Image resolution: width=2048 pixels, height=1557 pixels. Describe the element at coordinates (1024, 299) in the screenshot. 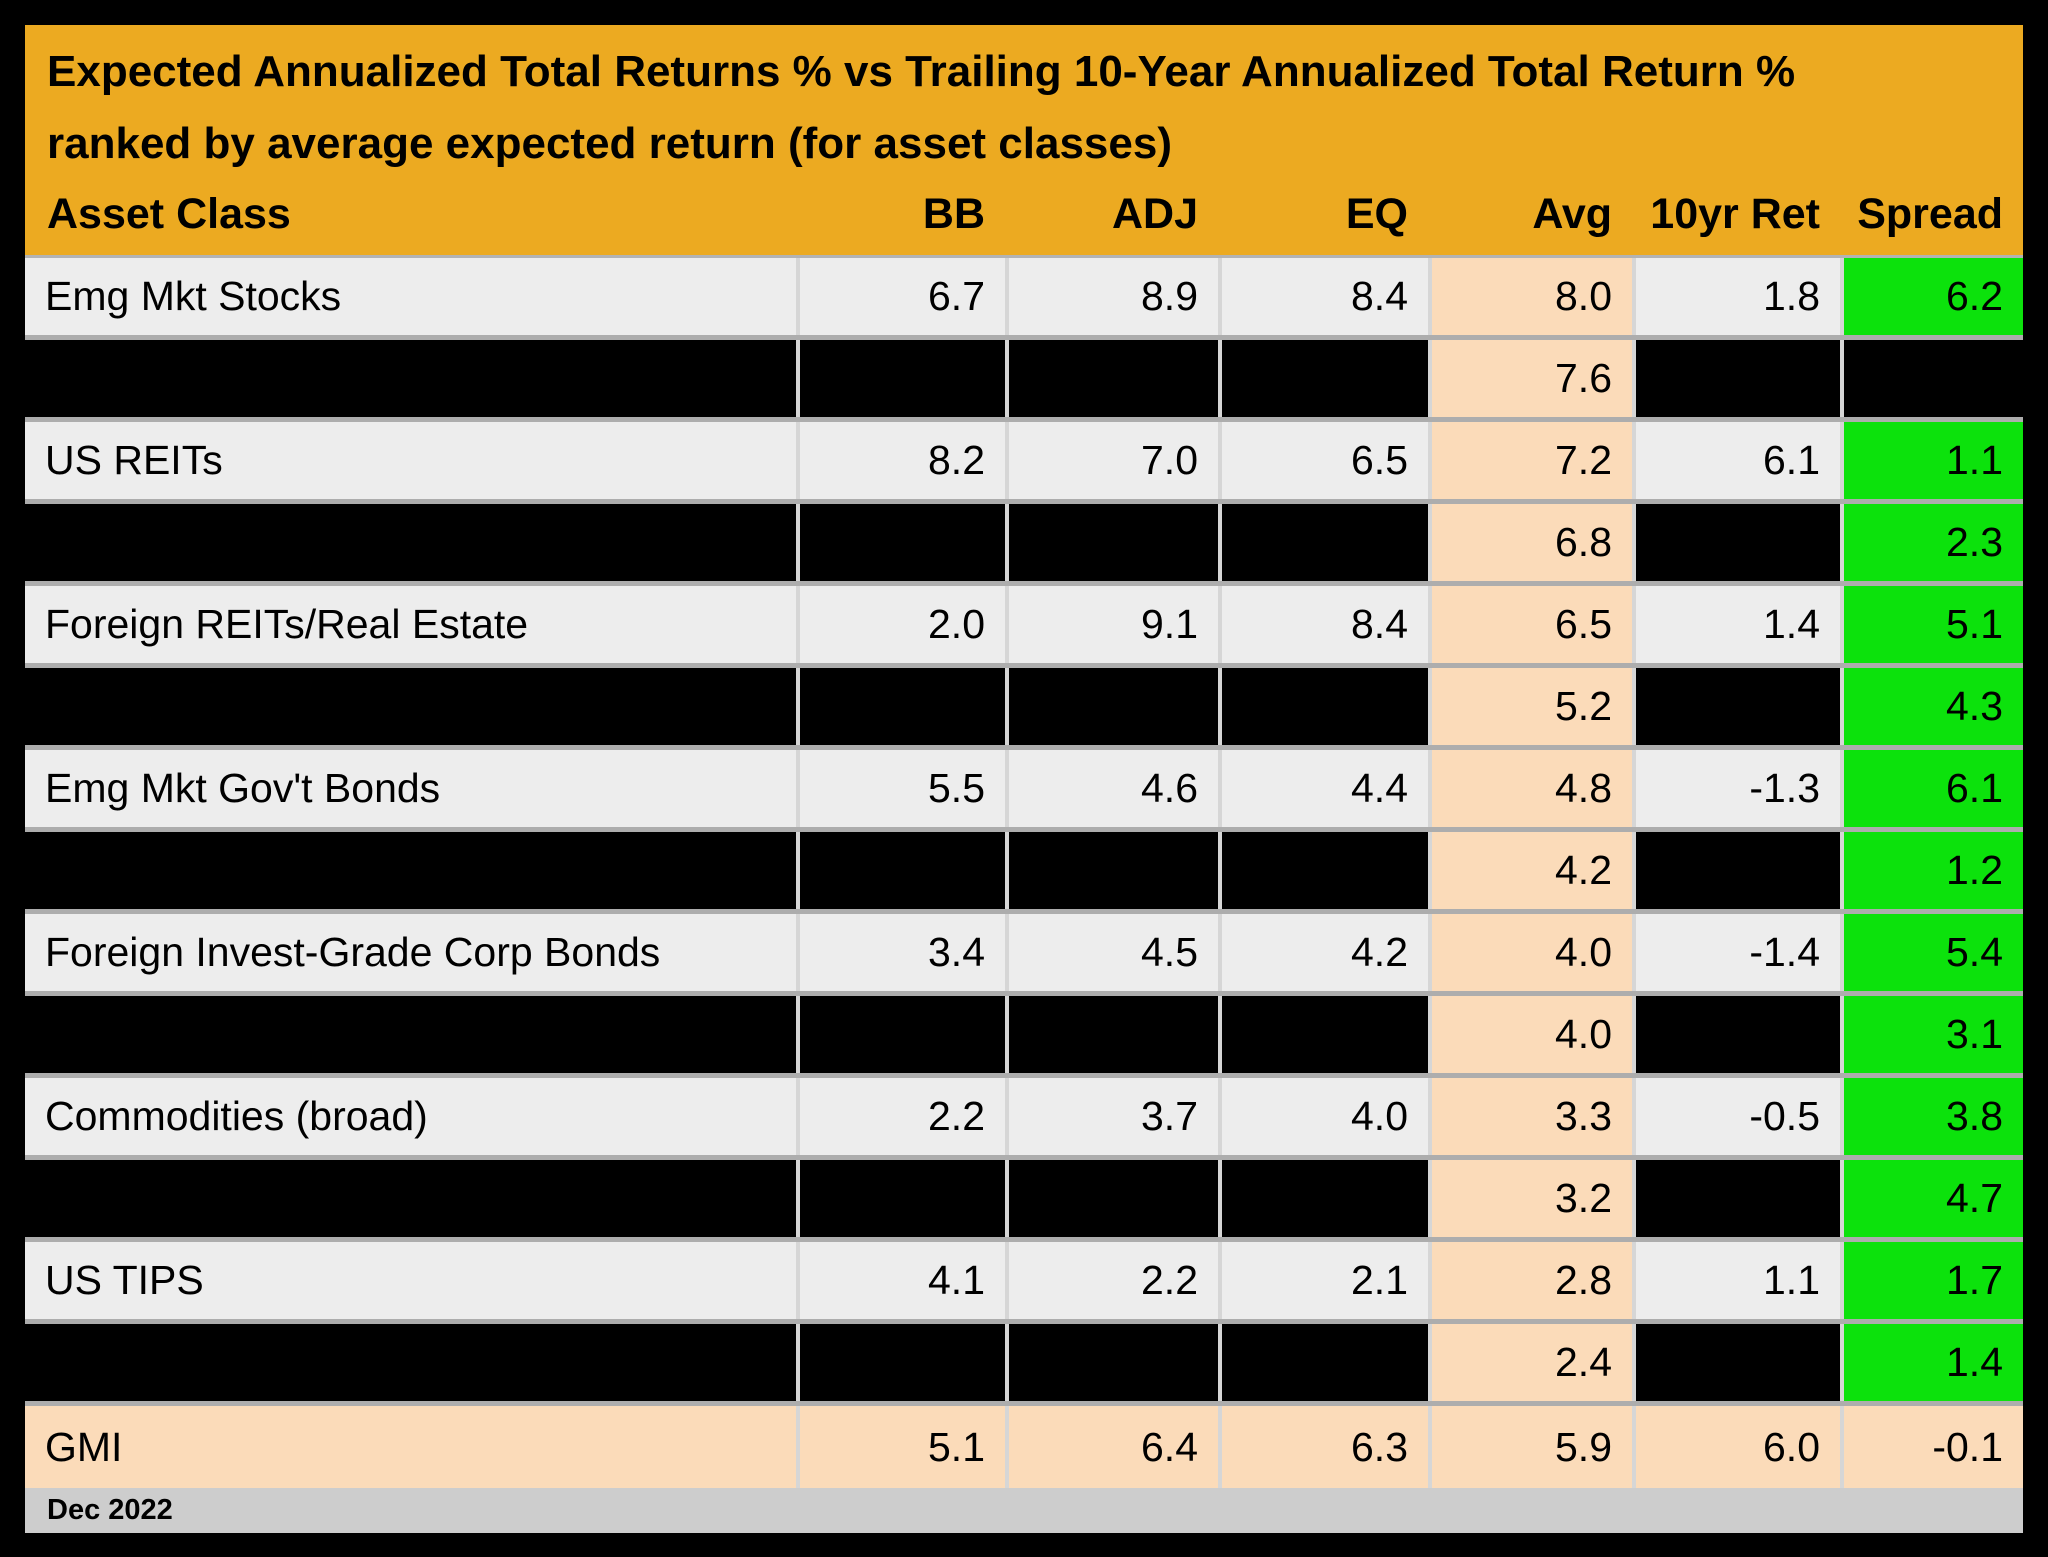

I see `table-row-emg-mkt-stocks: Emg Mkt Stocks 6.7 8.9 8.4 8.0 1.8 6.2` at that location.